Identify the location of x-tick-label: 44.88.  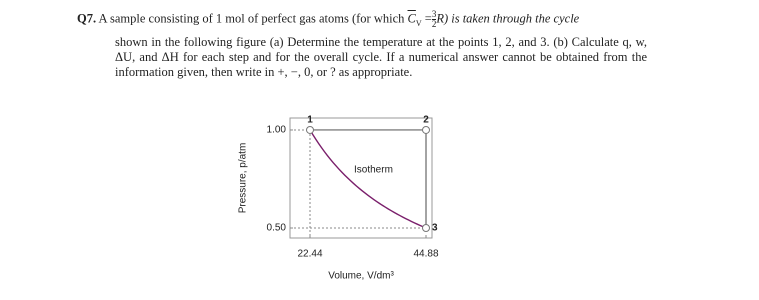
(425, 254).